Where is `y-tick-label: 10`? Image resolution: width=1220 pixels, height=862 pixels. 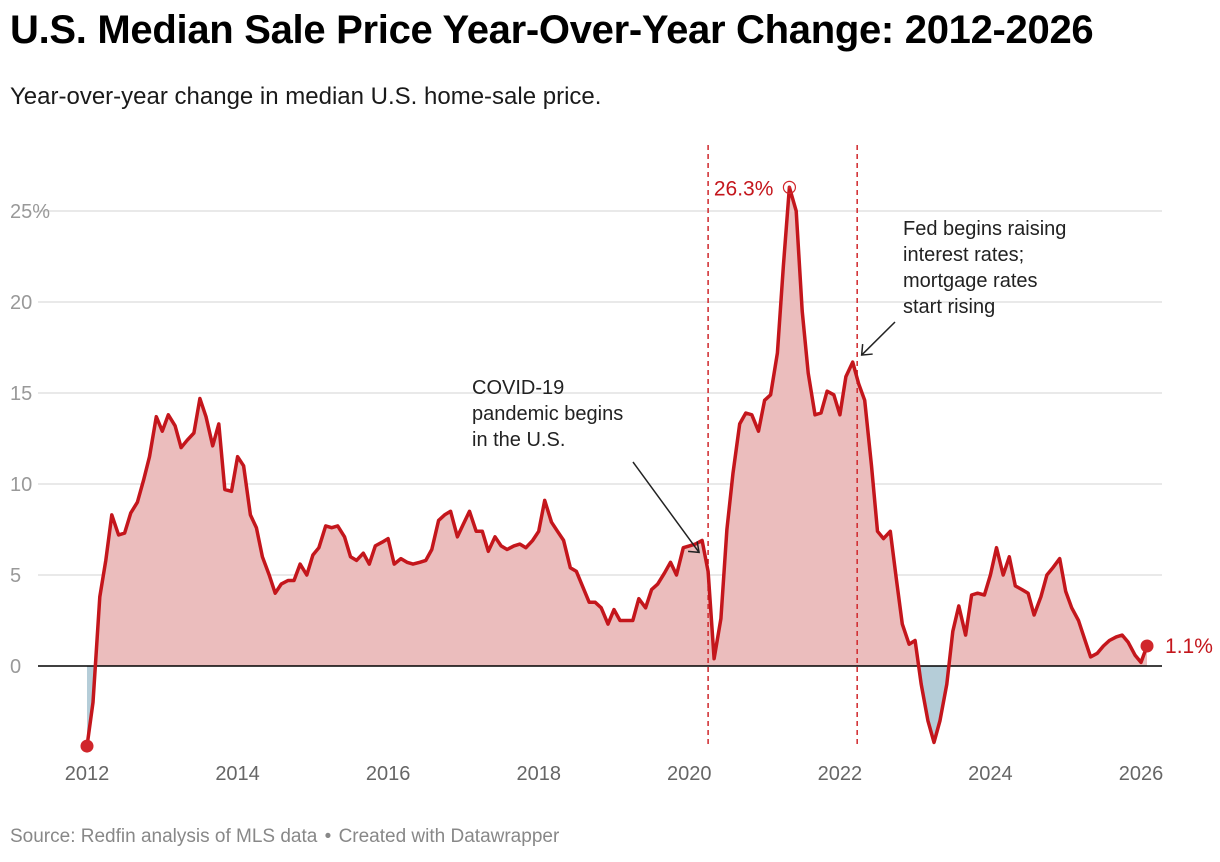 y-tick-label: 10 is located at coordinates (21, 485).